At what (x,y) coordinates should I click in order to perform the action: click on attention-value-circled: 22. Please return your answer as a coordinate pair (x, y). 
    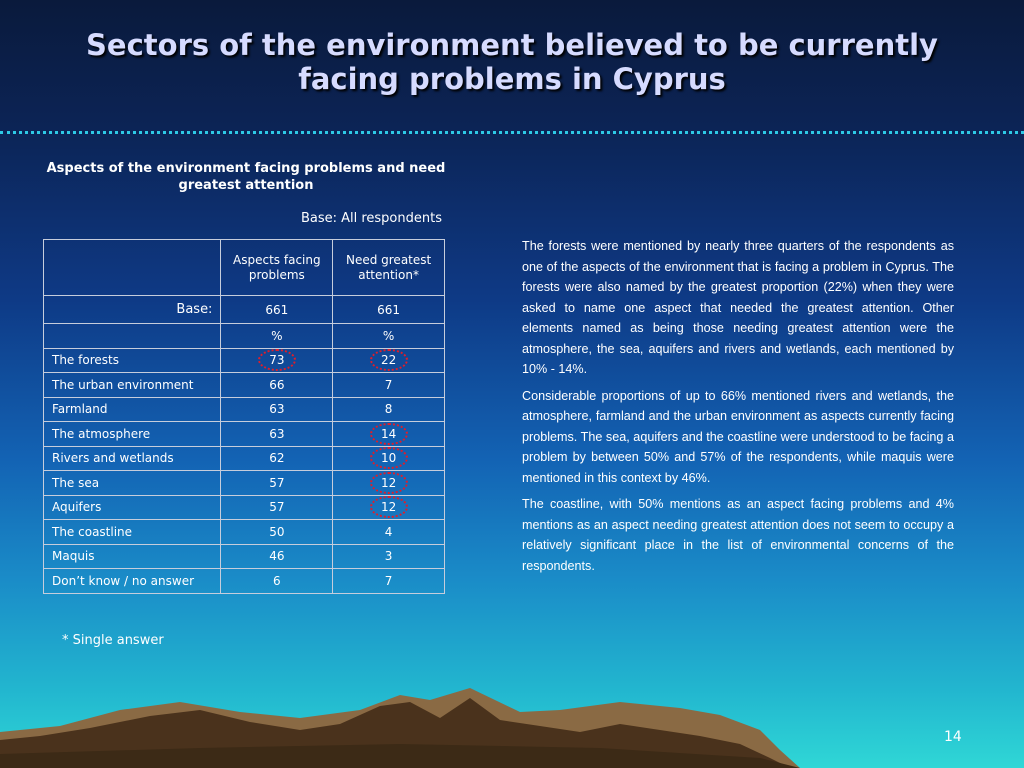
    Looking at the image, I should click on (388, 360).